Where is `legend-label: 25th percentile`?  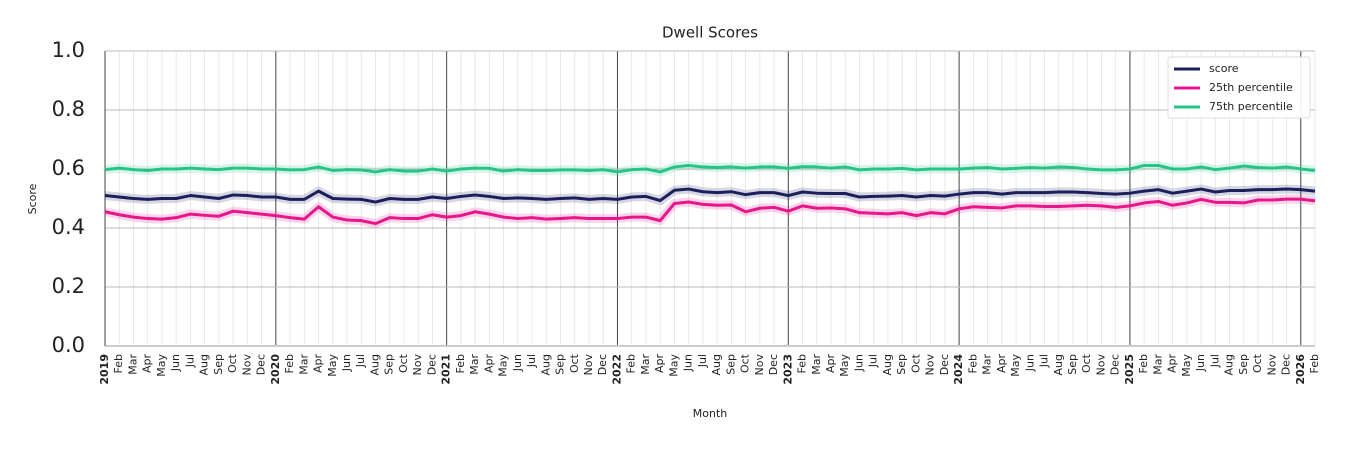
legend-label: 25th percentile is located at coordinates (1251, 87).